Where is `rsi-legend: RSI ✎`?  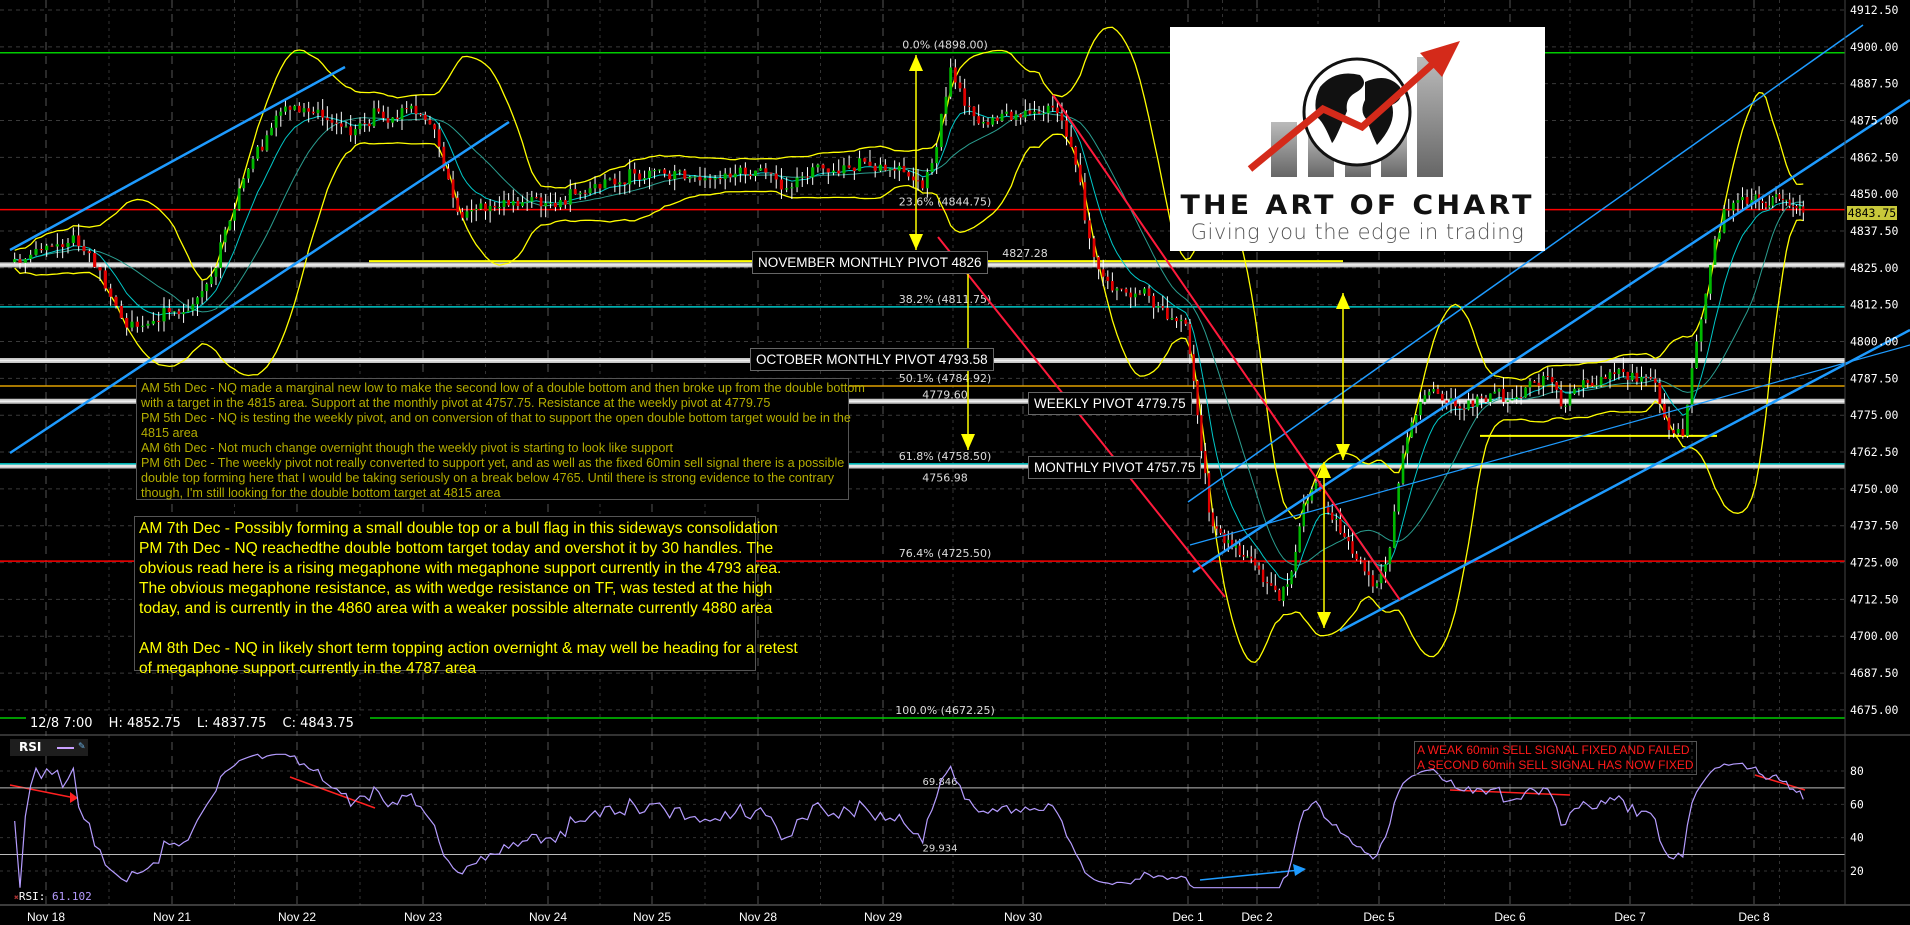 rsi-legend: RSI ✎ is located at coordinates (49, 747).